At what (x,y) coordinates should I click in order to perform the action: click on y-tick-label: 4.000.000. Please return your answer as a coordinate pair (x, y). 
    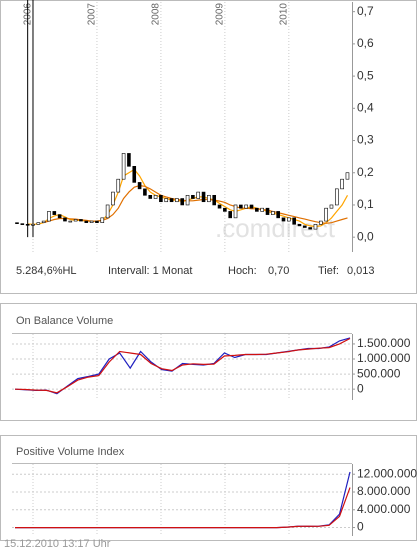
    Looking at the image, I should click on (384, 509).